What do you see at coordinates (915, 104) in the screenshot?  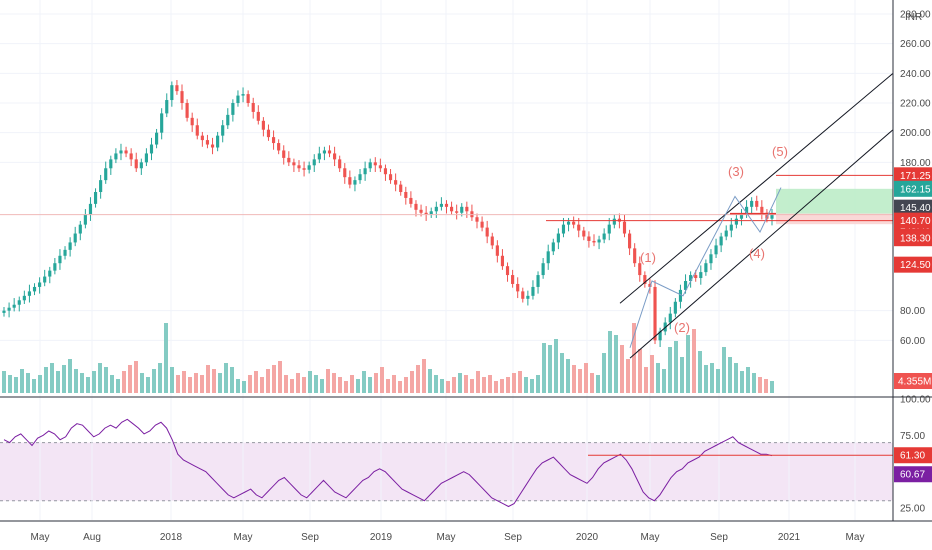 I see `price-tick-label: 220.00` at bounding box center [915, 104].